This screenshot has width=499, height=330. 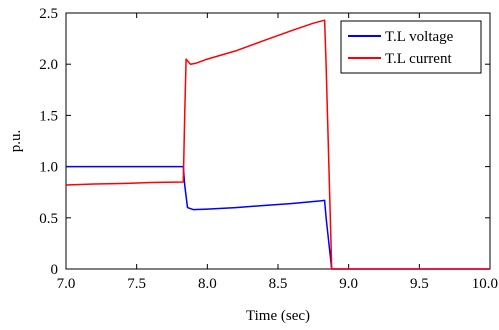 What do you see at coordinates (66, 284) in the screenshot?
I see `x-tick-label: 7.0` at bounding box center [66, 284].